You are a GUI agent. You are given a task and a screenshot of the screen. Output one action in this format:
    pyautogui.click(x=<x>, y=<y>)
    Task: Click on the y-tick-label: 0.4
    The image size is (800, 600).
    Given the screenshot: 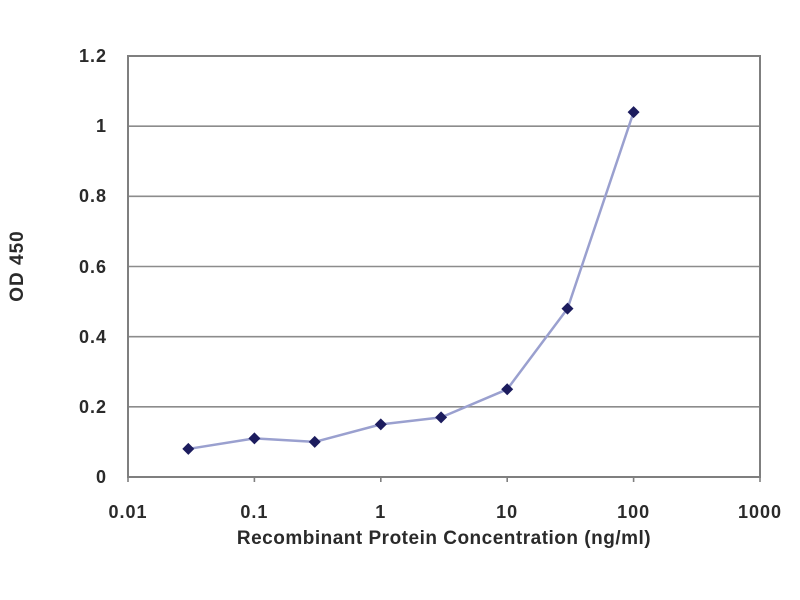 What is the action you would take?
    pyautogui.click(x=92, y=336)
    